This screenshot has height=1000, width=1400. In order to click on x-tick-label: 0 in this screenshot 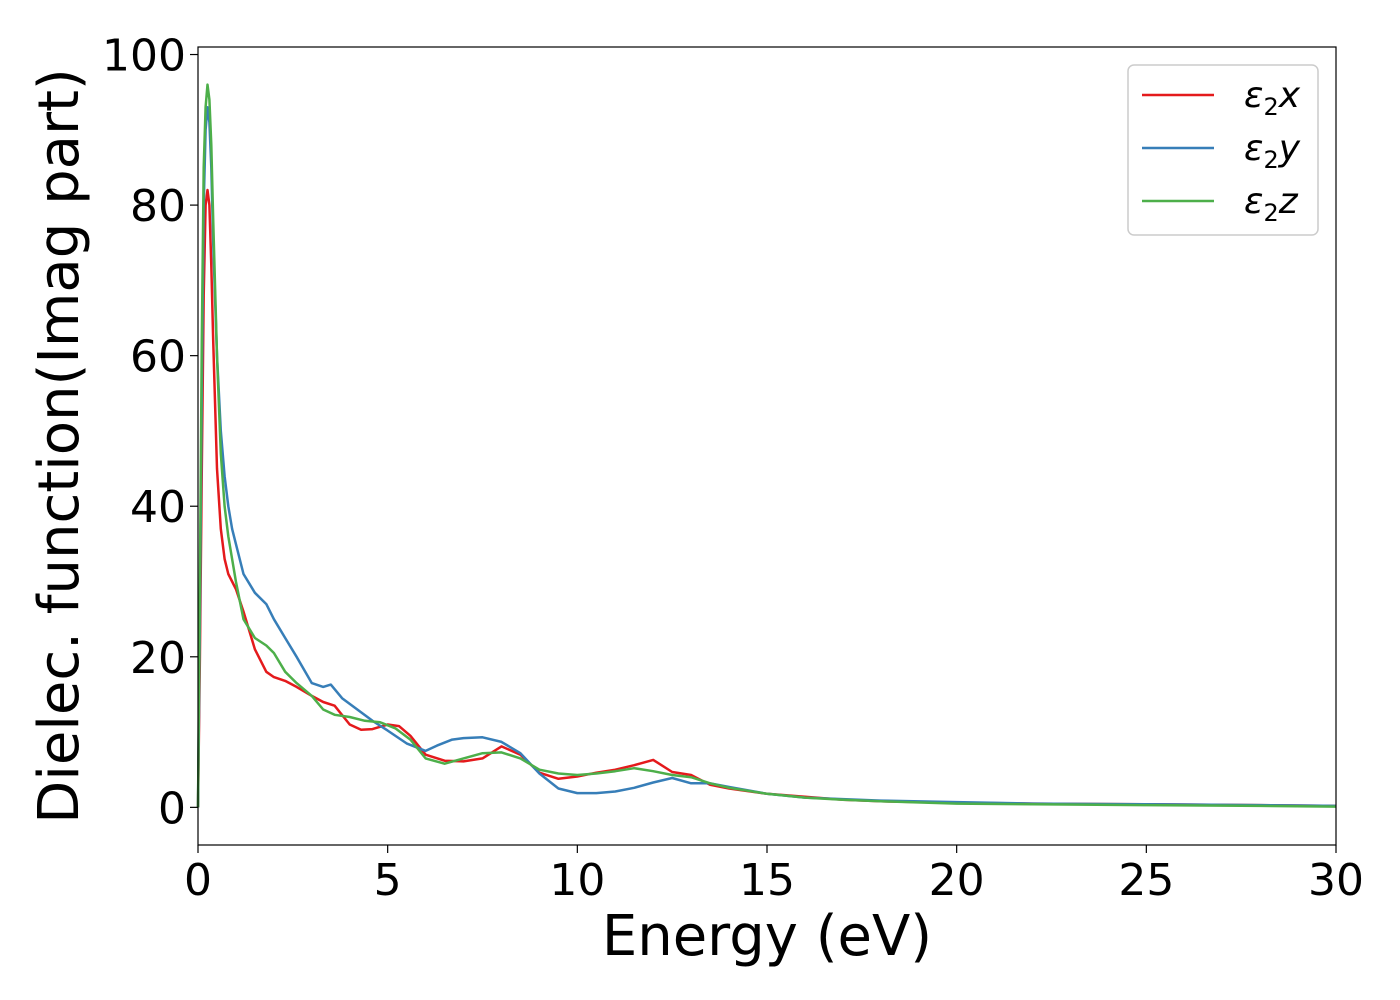, I will do `click(198, 880)`.